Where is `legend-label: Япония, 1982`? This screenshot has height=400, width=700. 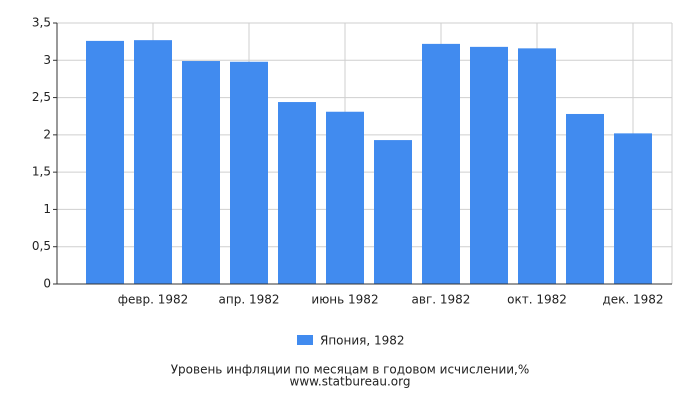 legend-label: Япония, 1982 is located at coordinates (362, 341).